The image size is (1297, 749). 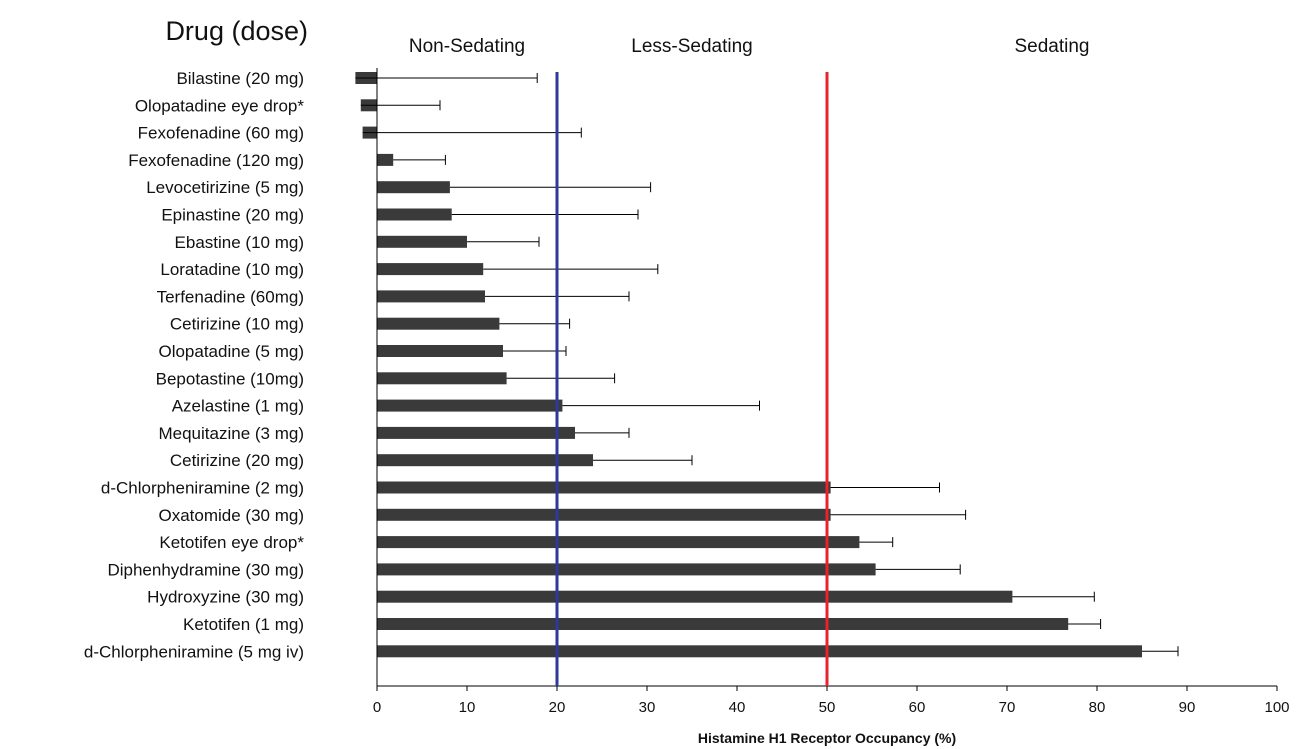 I want to click on x-tick-label: 20, so click(x=557, y=707).